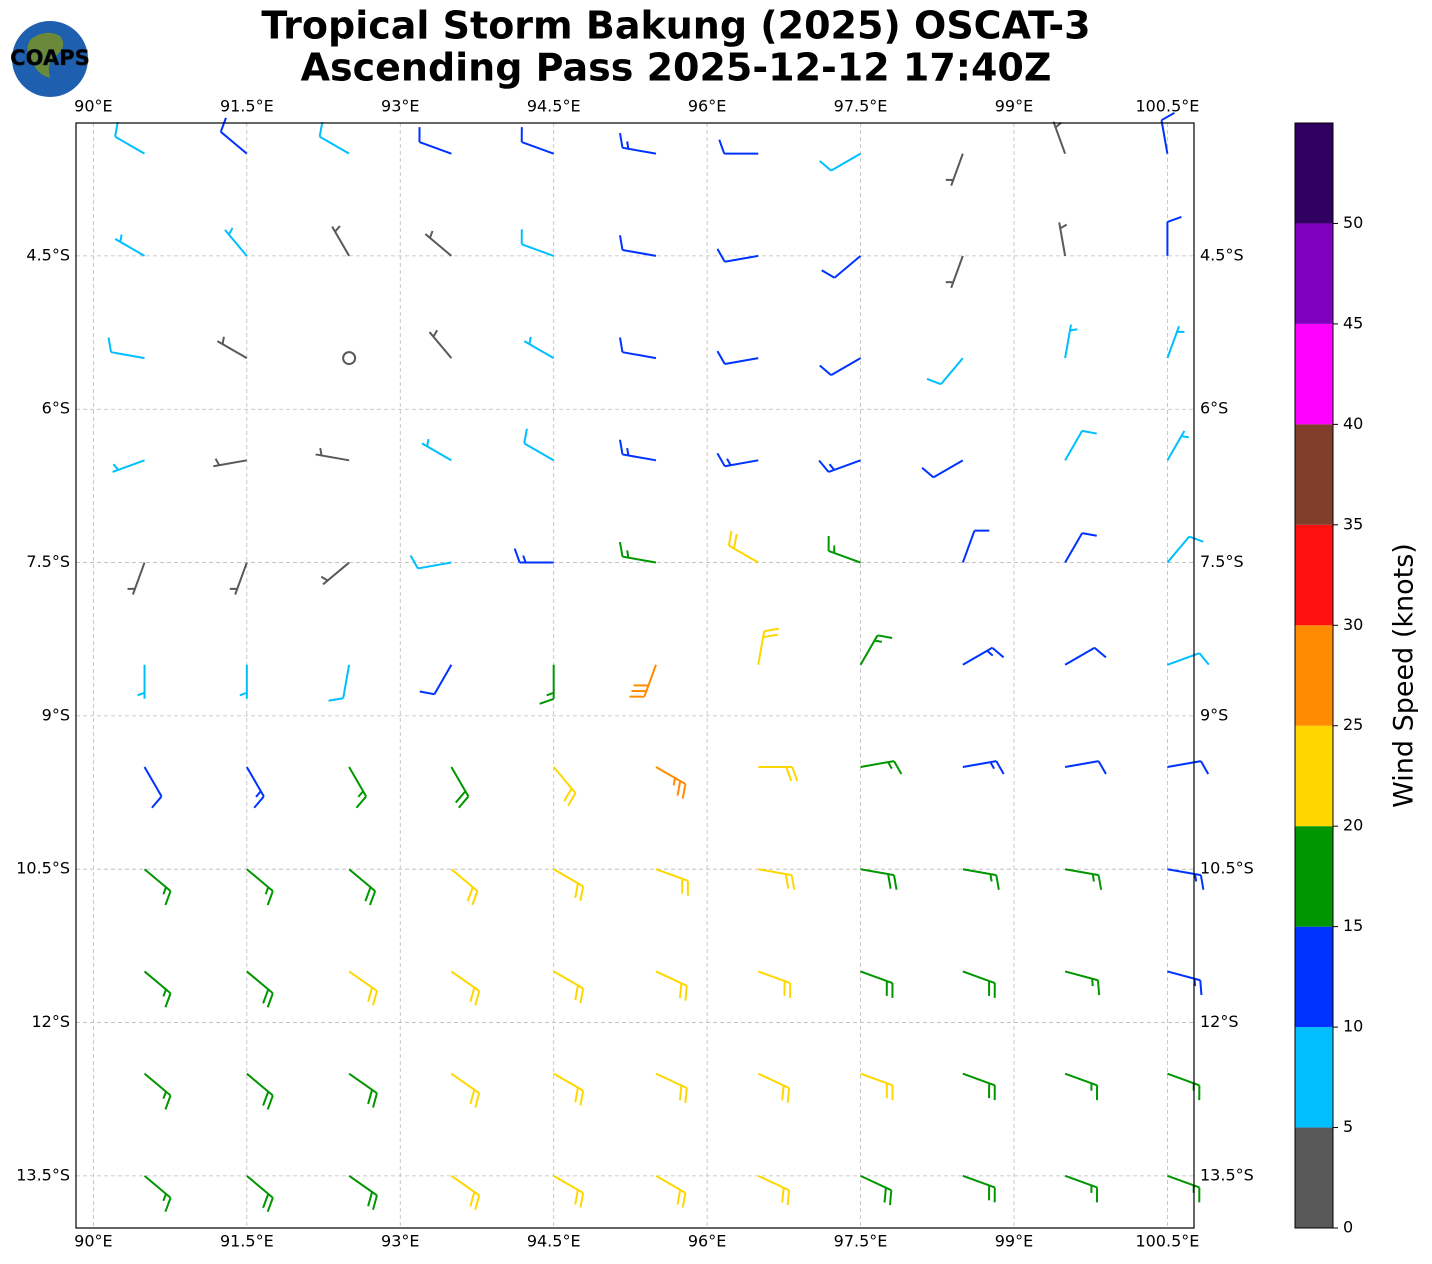 This screenshot has width=1432, height=1264. I want to click on title-line: Tropical Storm Bakung (2025) OSCAT-3, so click(675, 26).